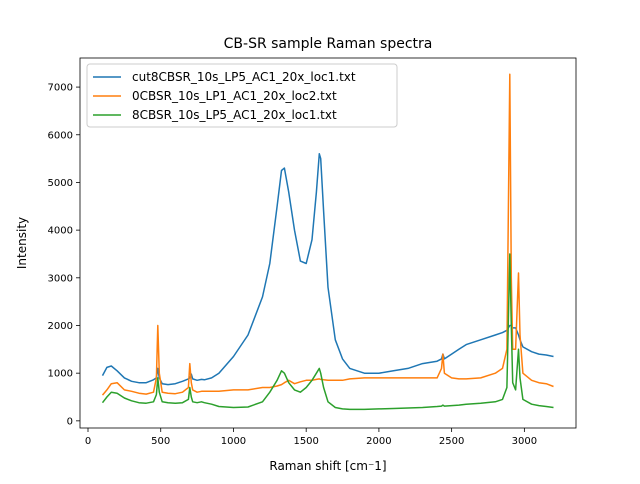 Image resolution: width=640 pixels, height=484 pixels. I want to click on y-tick-label: 0, so click(70, 421).